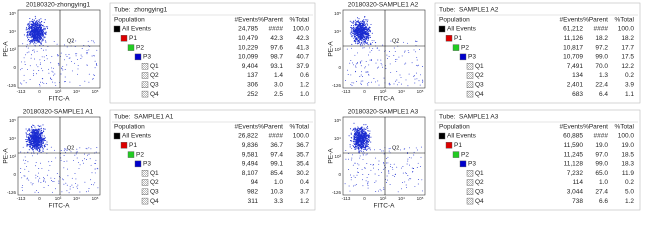 This screenshot has width=650, height=240. I want to click on x-tick-label: -113, so click(21, 198).